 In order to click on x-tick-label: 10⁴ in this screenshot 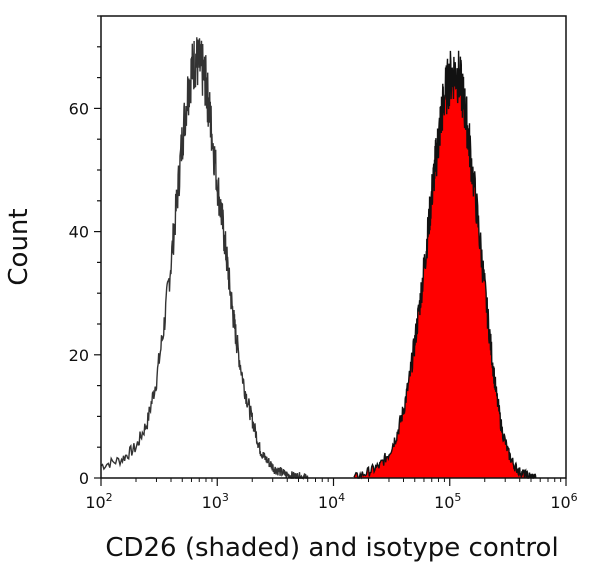, I will do `click(331, 501)`.